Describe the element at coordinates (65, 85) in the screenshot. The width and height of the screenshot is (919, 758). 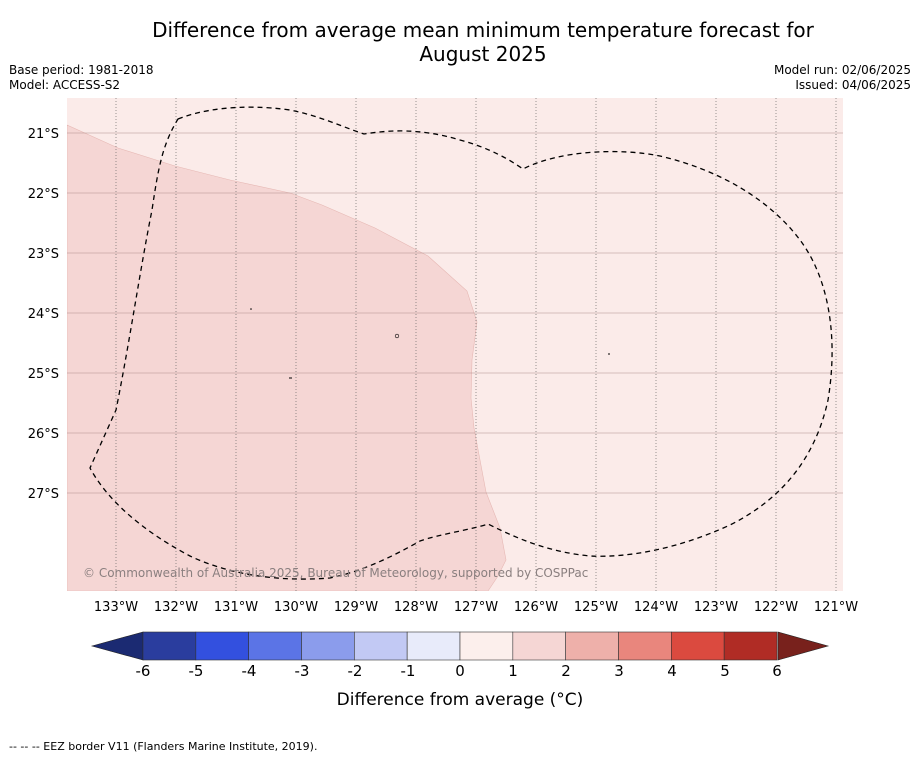
I see `model-name: Model: ACCESS-S2` at that location.